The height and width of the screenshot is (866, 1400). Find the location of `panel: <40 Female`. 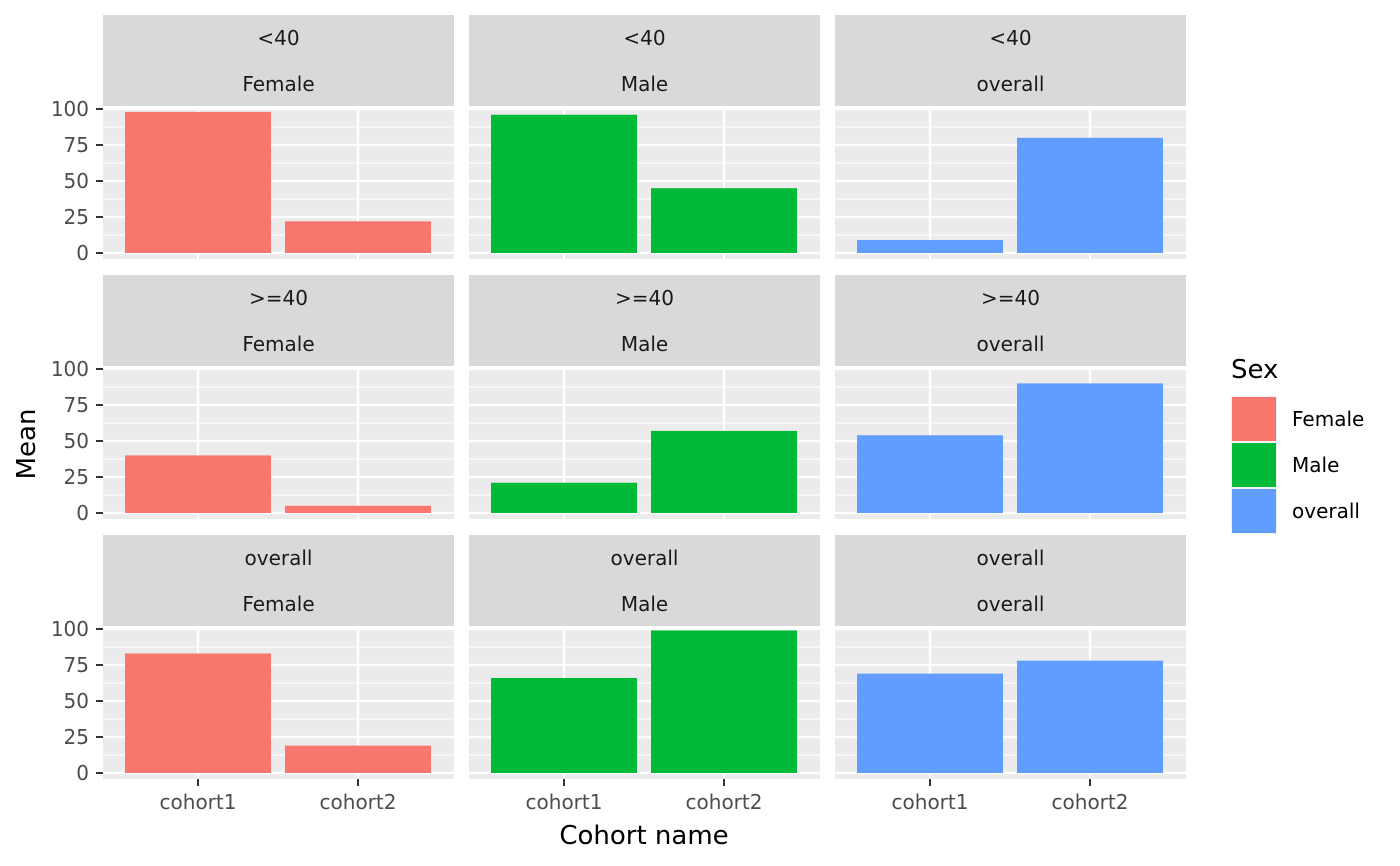

panel: <40 Female is located at coordinates (278, 137).